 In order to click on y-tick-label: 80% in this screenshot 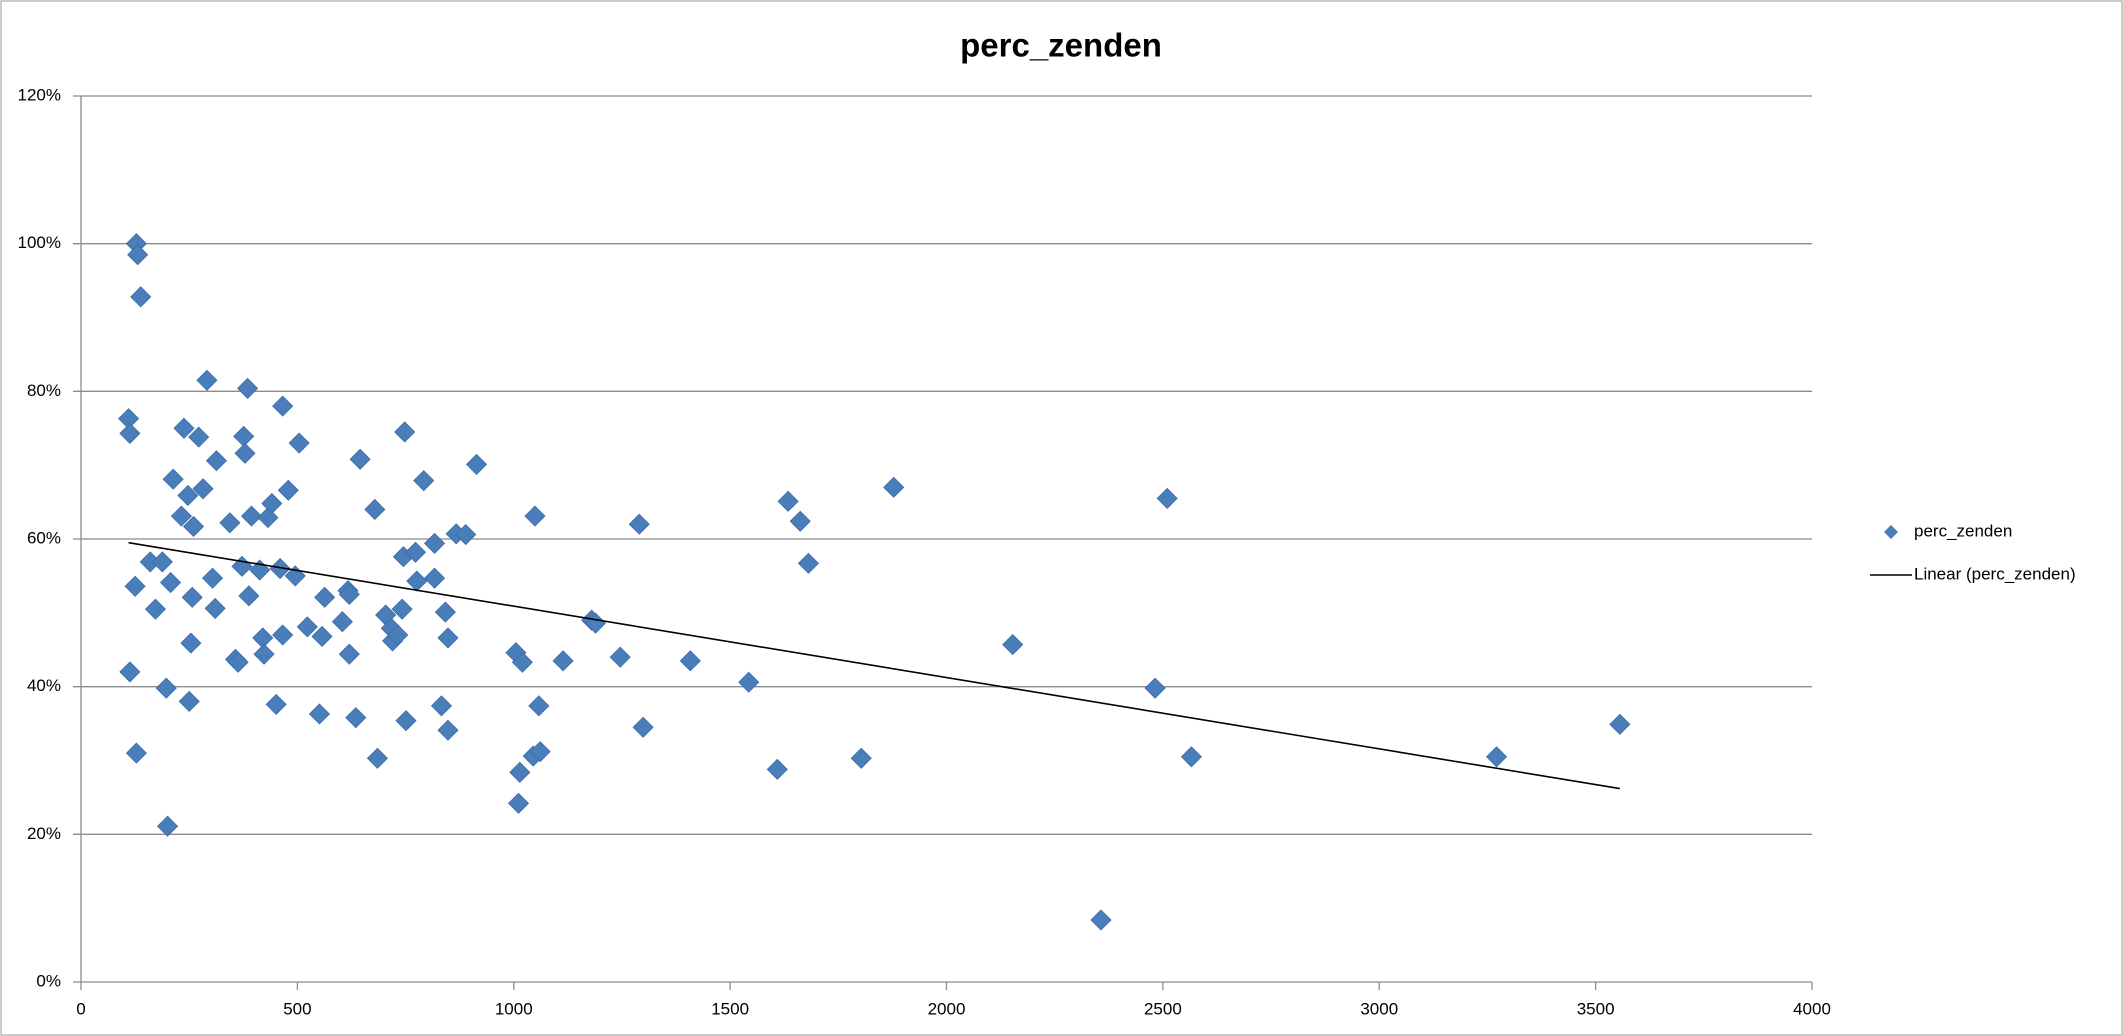, I will do `click(44, 390)`.